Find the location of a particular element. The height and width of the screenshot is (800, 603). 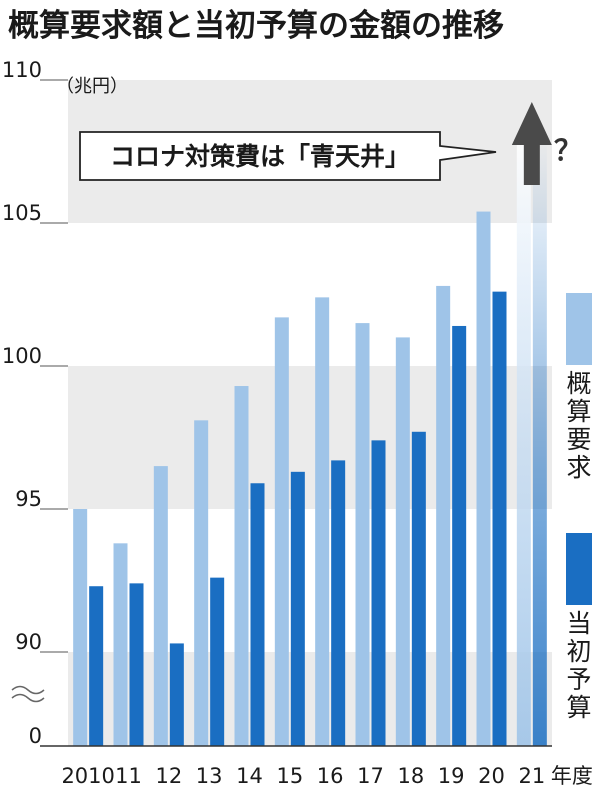

question-mark: ？ is located at coordinates (568, 150).